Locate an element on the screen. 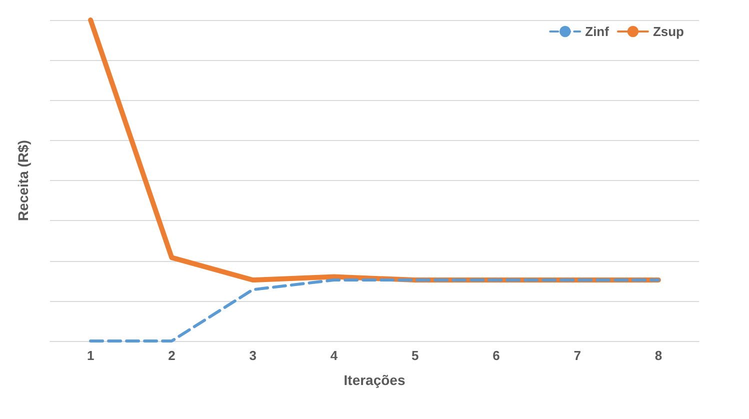  x-tick-label: 8 is located at coordinates (658, 355).